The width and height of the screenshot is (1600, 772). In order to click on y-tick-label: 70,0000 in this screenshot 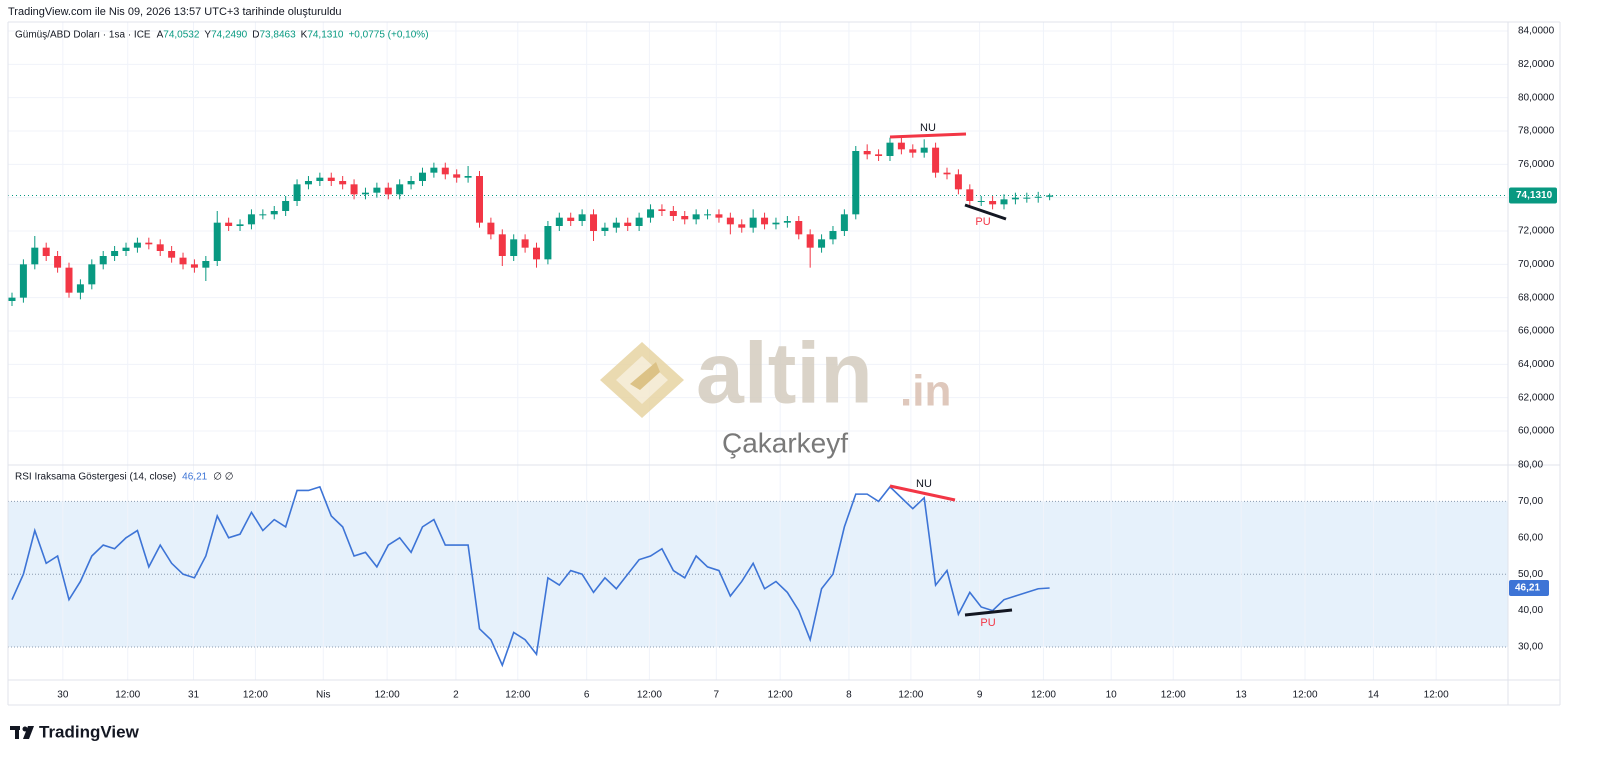, I will do `click(1536, 264)`.